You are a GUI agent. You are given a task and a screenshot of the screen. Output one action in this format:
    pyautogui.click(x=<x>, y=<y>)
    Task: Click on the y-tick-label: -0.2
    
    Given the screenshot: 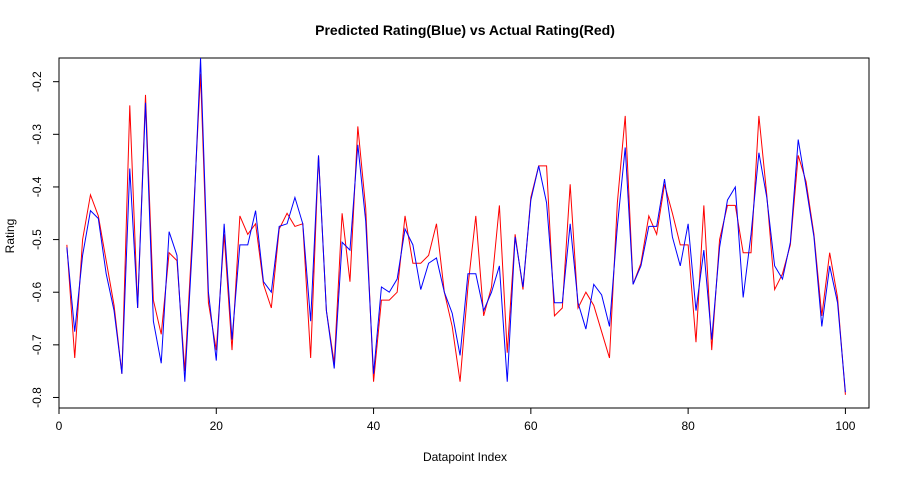 What is the action you would take?
    pyautogui.click(x=37, y=81)
    